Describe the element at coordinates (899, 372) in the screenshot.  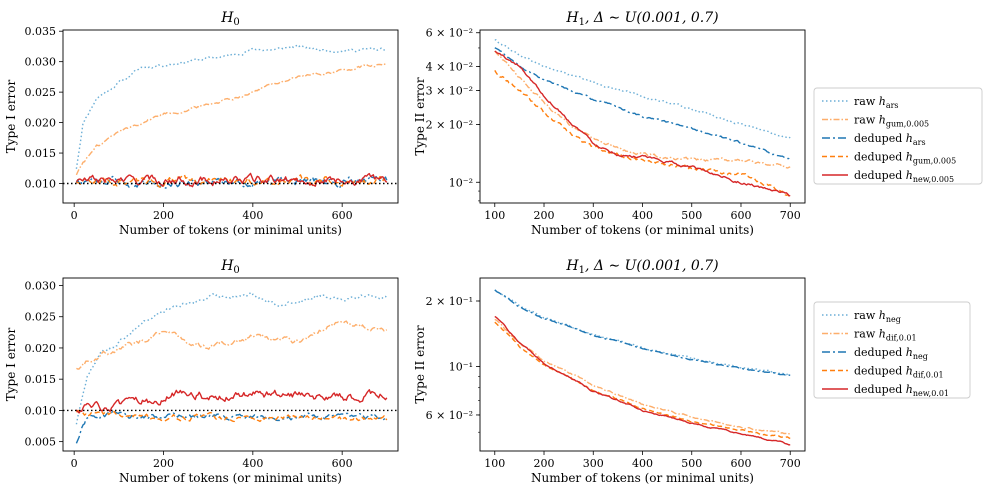
I see `legend-entry: deduped hdif,0.01` at that location.